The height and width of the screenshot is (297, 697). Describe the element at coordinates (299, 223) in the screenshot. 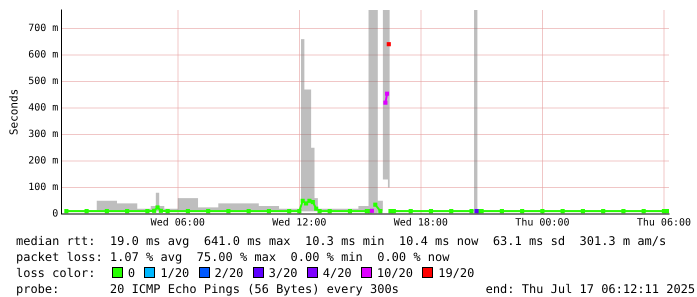

I see `x-tick-label: Wed 12:00` at that location.